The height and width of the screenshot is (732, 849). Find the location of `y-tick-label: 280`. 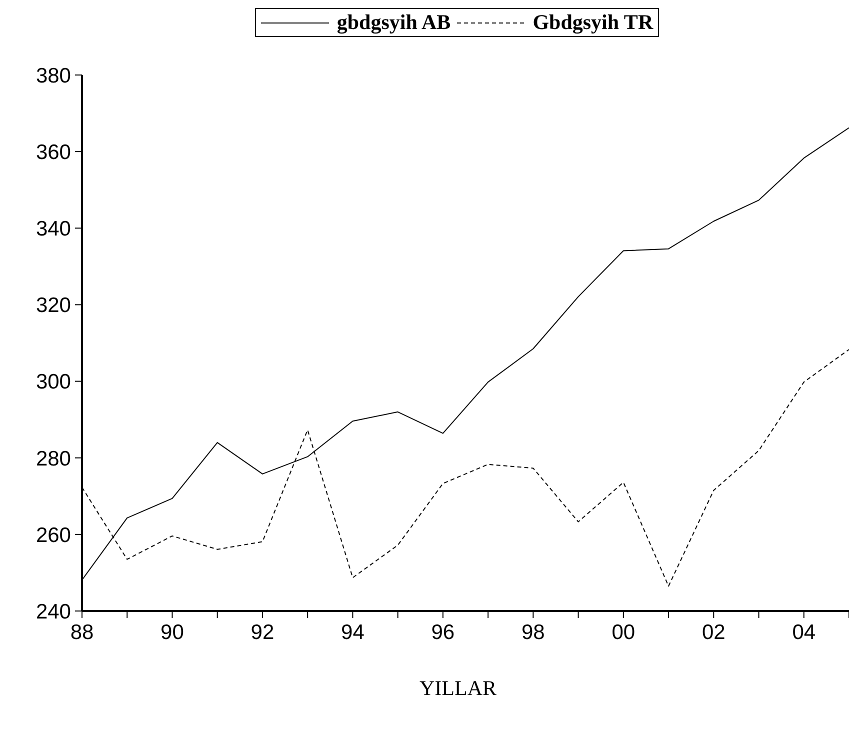

y-tick-label: 280 is located at coordinates (53, 458).